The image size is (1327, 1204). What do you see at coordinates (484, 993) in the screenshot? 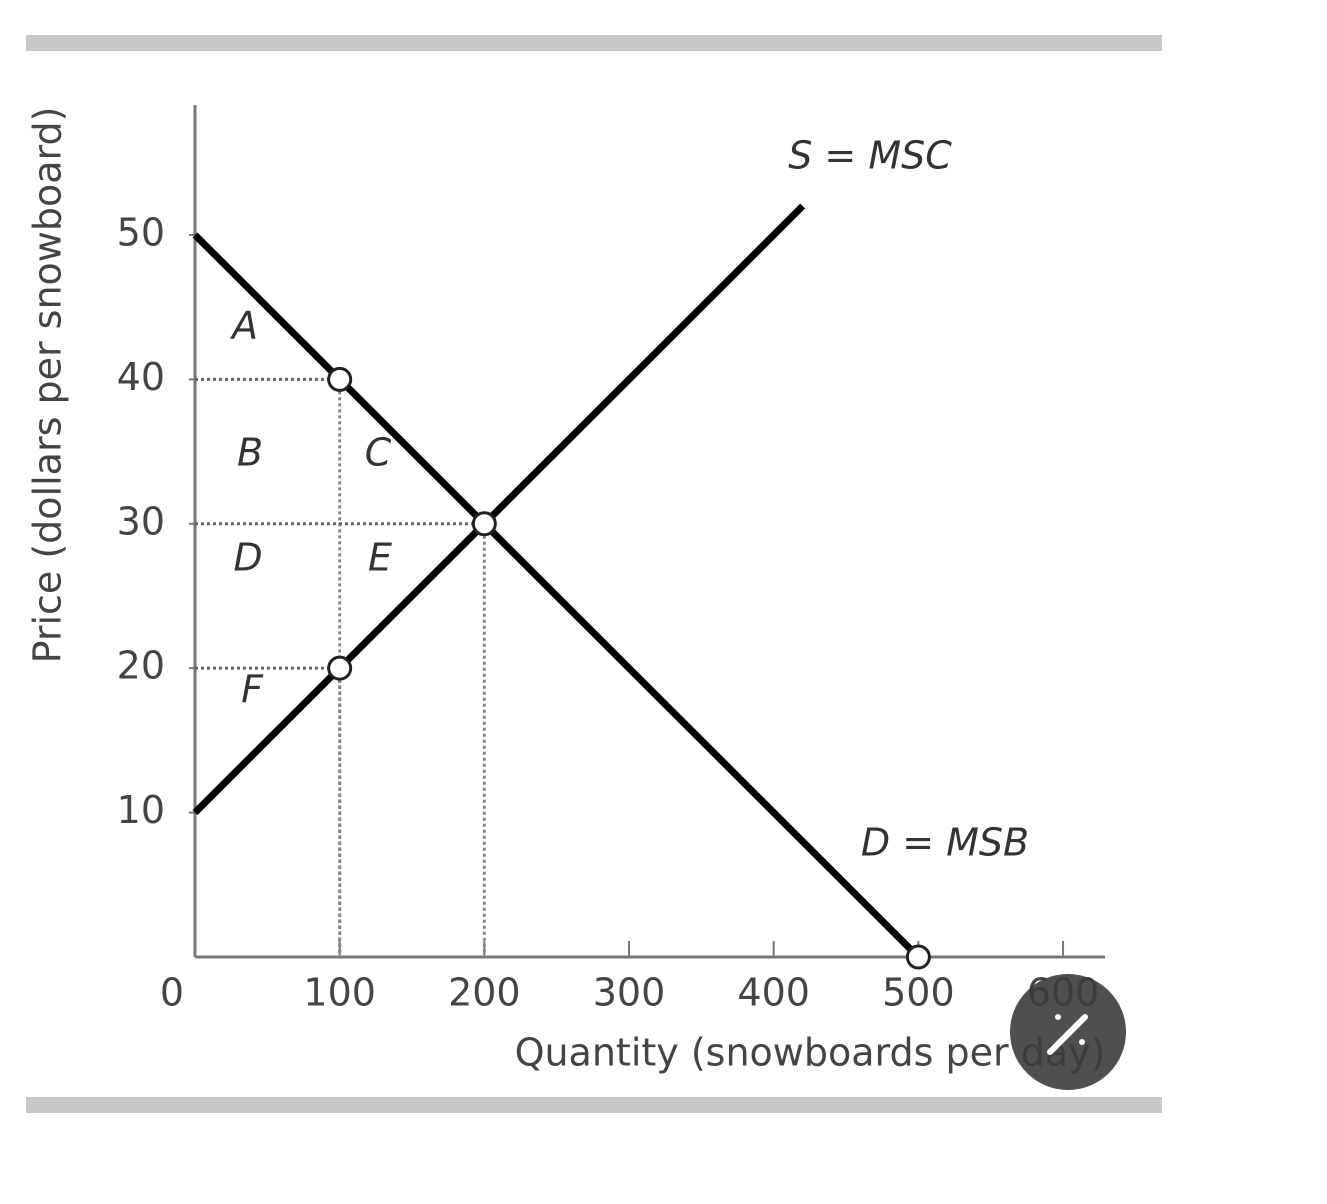
I see `x-tick-label: 200` at bounding box center [484, 993].